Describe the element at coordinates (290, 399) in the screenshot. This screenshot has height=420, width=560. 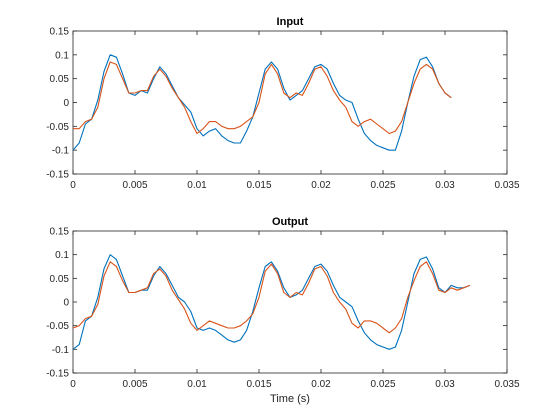
I see `output-x-axis-label: Time (s)` at that location.